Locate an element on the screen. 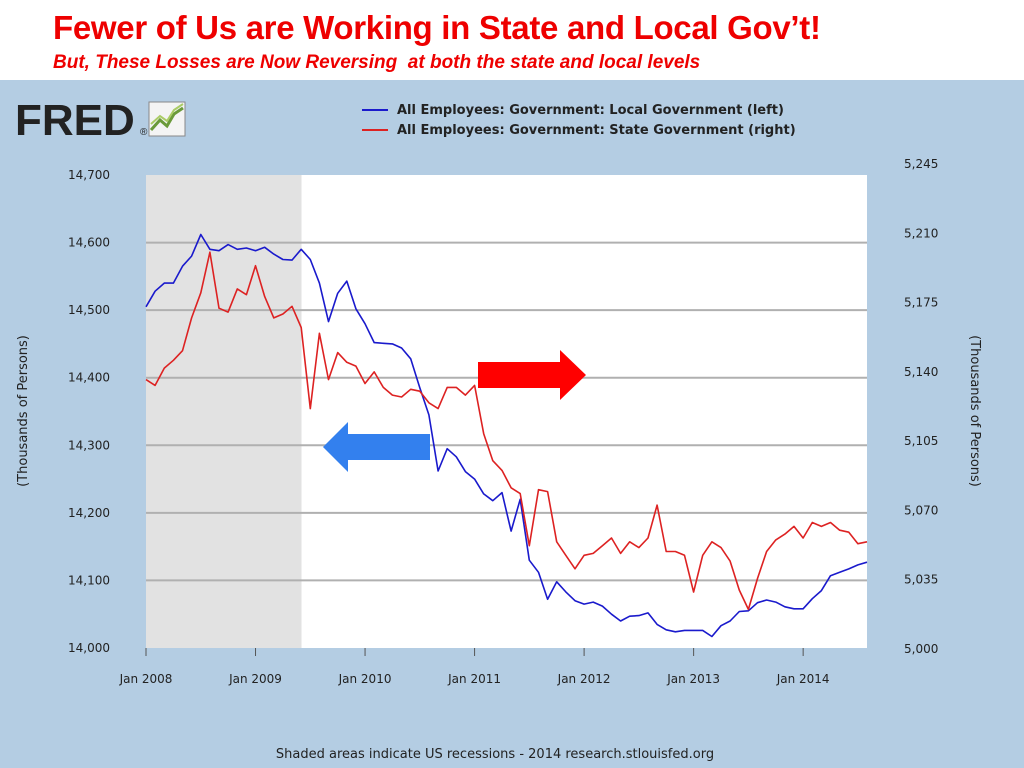 The width and height of the screenshot is (1024, 768). right-tick-label: 5,210 is located at coordinates (921, 233).